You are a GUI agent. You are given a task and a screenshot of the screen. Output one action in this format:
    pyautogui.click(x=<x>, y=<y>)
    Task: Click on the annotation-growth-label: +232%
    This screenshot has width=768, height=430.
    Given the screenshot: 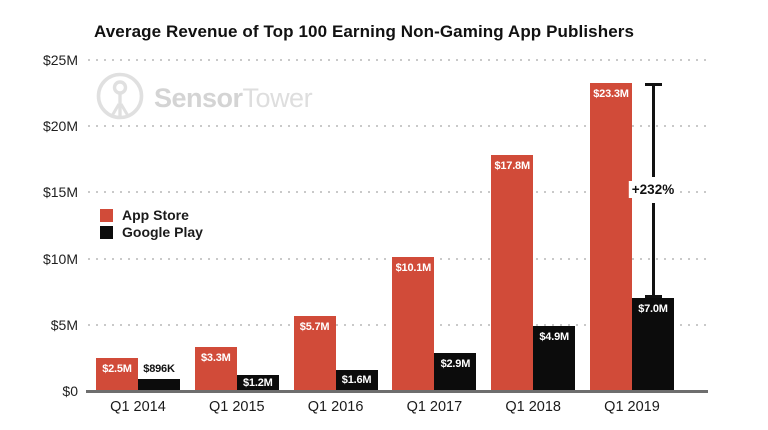 What is the action you would take?
    pyautogui.click(x=653, y=190)
    